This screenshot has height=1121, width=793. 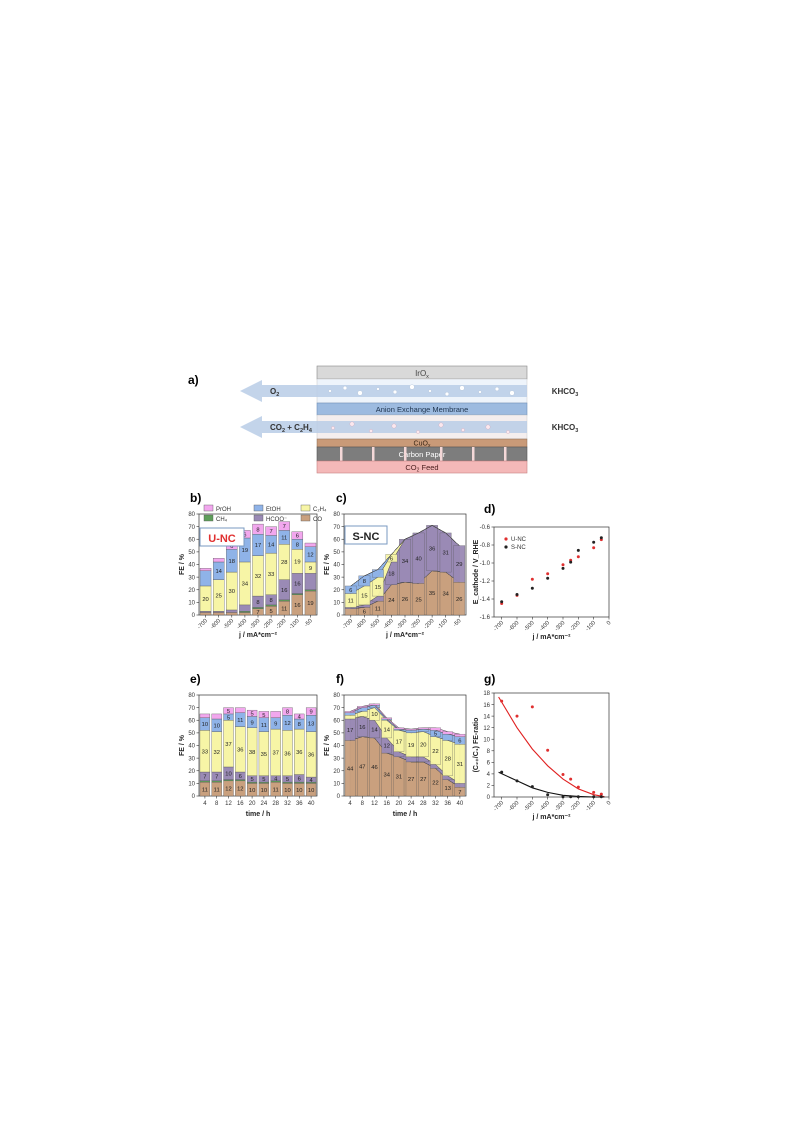 I want to click on x-tick-label: 4, so click(x=350, y=804).